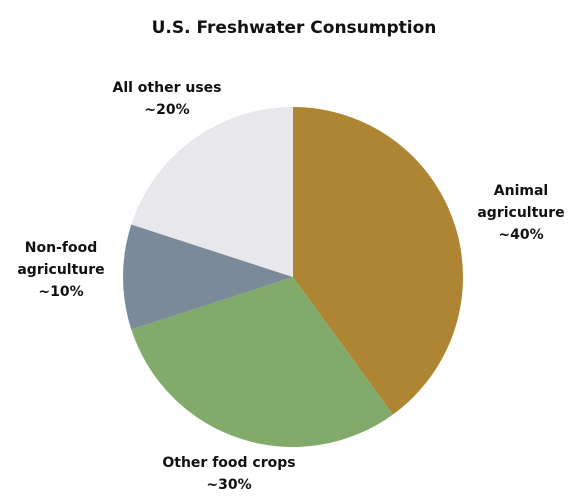  Describe the element at coordinates (521, 235) in the screenshot. I see `value-label: ~40%` at that location.